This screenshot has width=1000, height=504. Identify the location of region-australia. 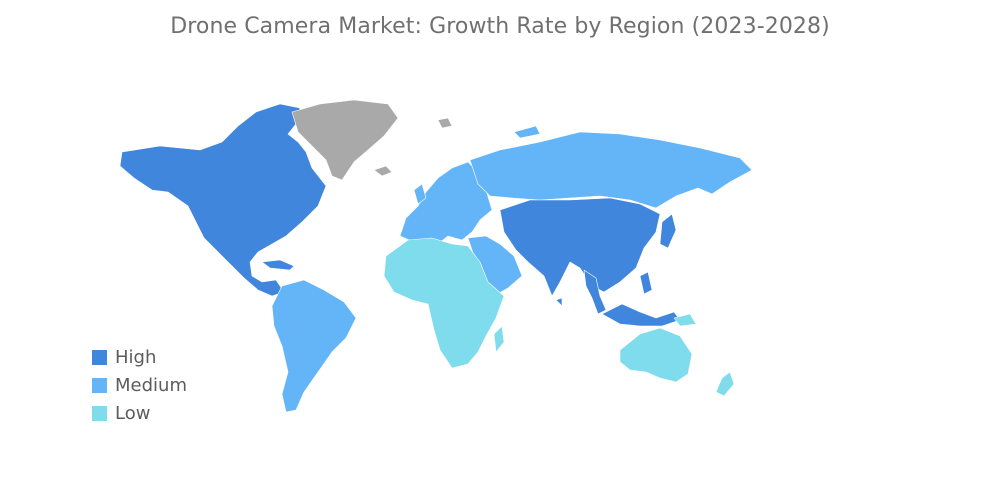
(656, 355).